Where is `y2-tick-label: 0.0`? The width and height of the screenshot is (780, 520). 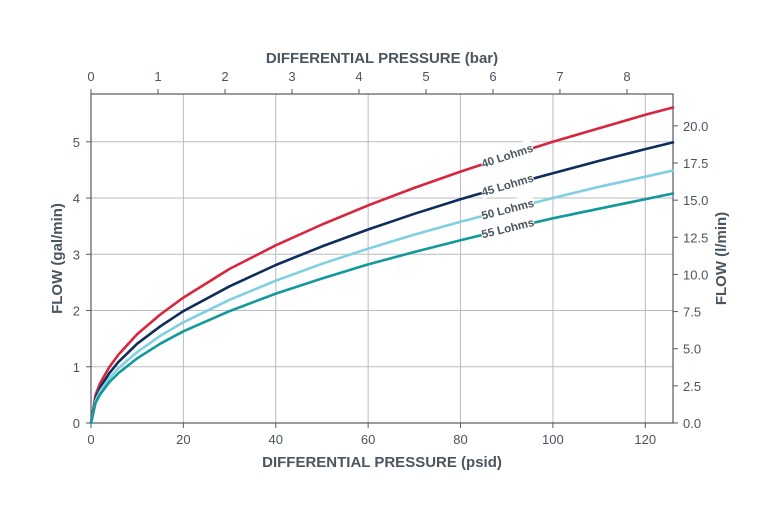 y2-tick-label: 0.0 is located at coordinates (692, 423).